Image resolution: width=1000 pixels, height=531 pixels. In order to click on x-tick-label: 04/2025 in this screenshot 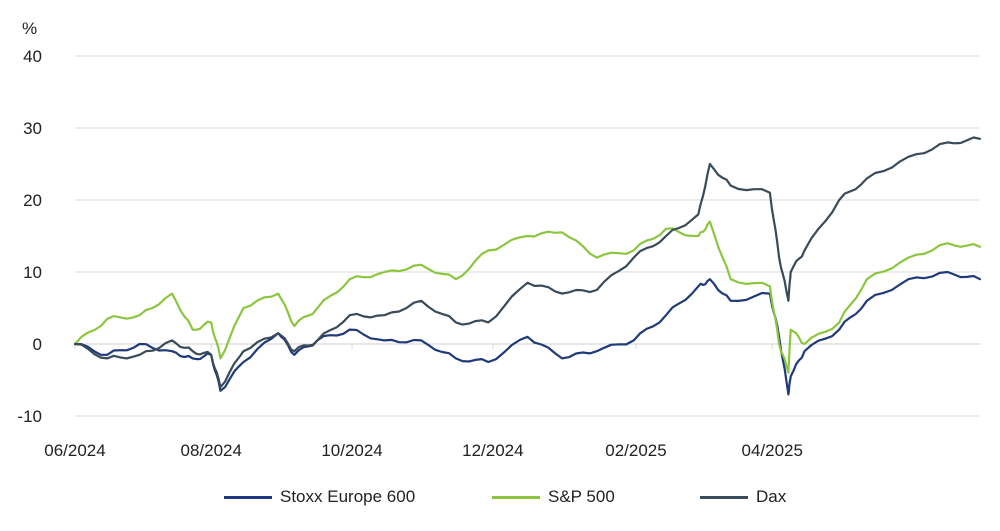, I will do `click(771, 450)`.